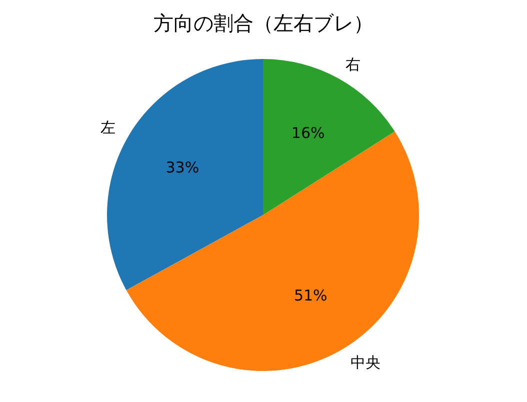 The width and height of the screenshot is (527, 402). What do you see at coordinates (353, 65) in the screenshot?
I see `slice-label: 右` at bounding box center [353, 65].